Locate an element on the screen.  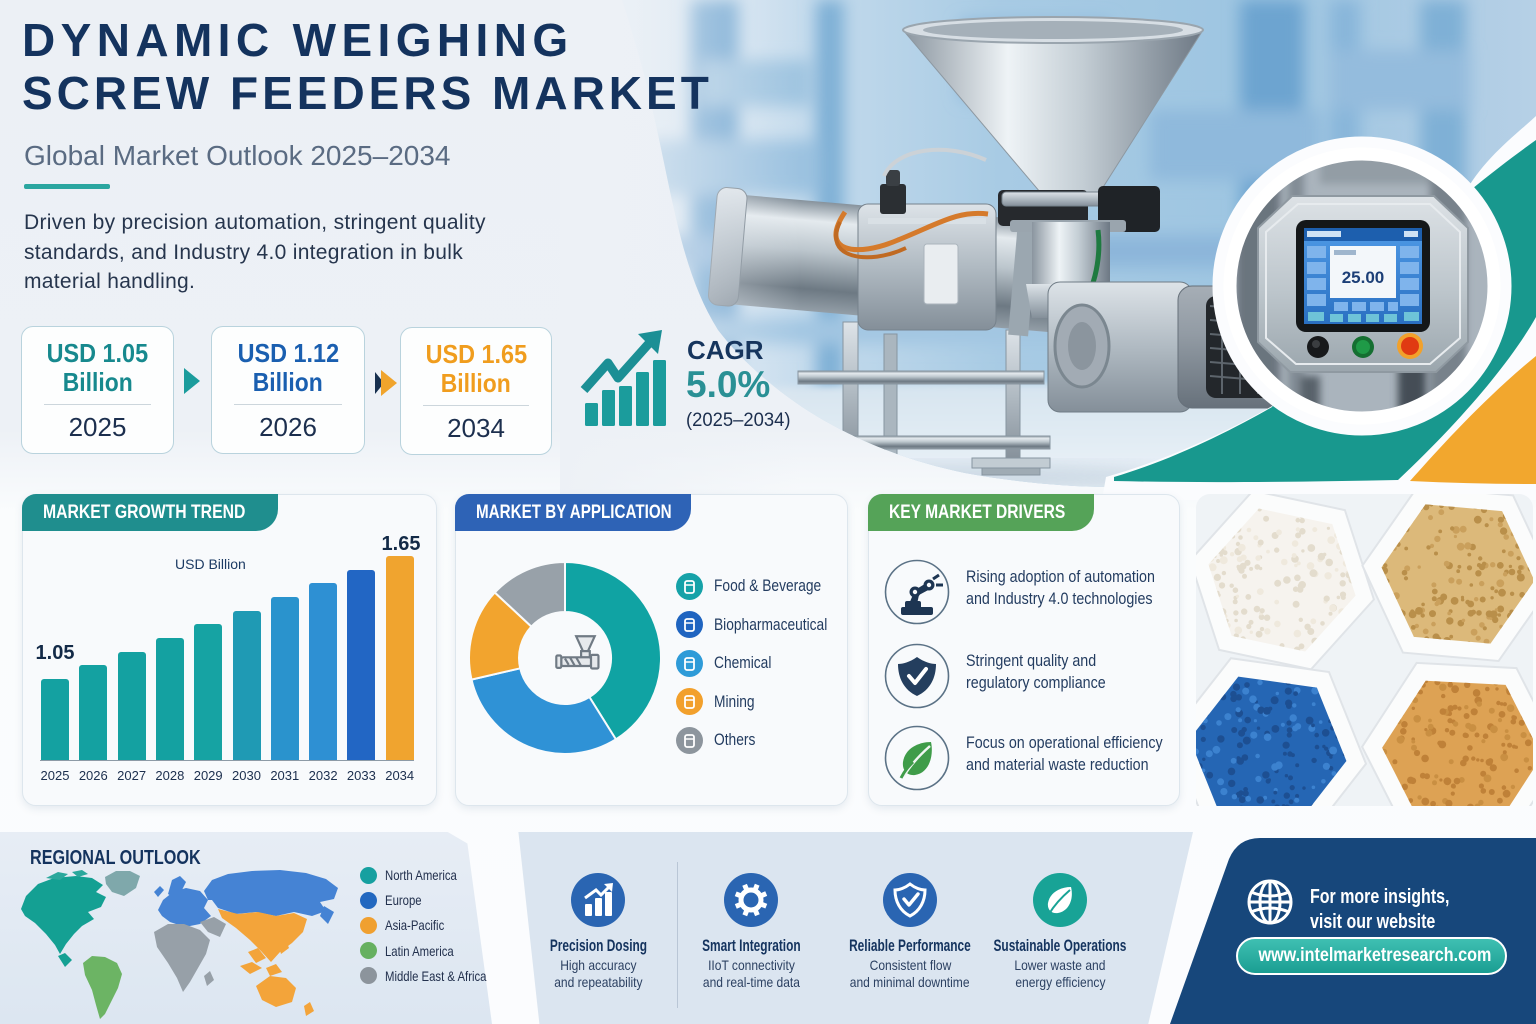
svg-text: 25.00 is located at coordinates (1363, 277).